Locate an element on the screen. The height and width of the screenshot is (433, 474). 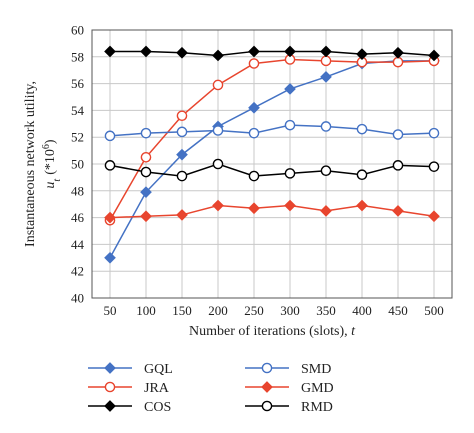
x-tick-label: 100 is located at coordinates (146, 310).